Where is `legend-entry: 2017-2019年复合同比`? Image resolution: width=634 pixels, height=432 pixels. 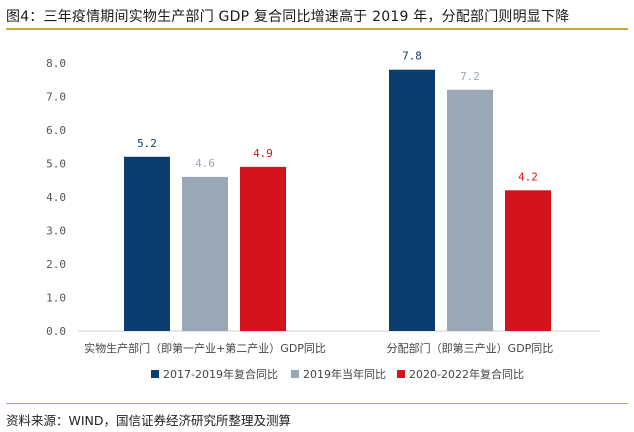 legend-entry: 2017-2019年复合同比 is located at coordinates (220, 374).